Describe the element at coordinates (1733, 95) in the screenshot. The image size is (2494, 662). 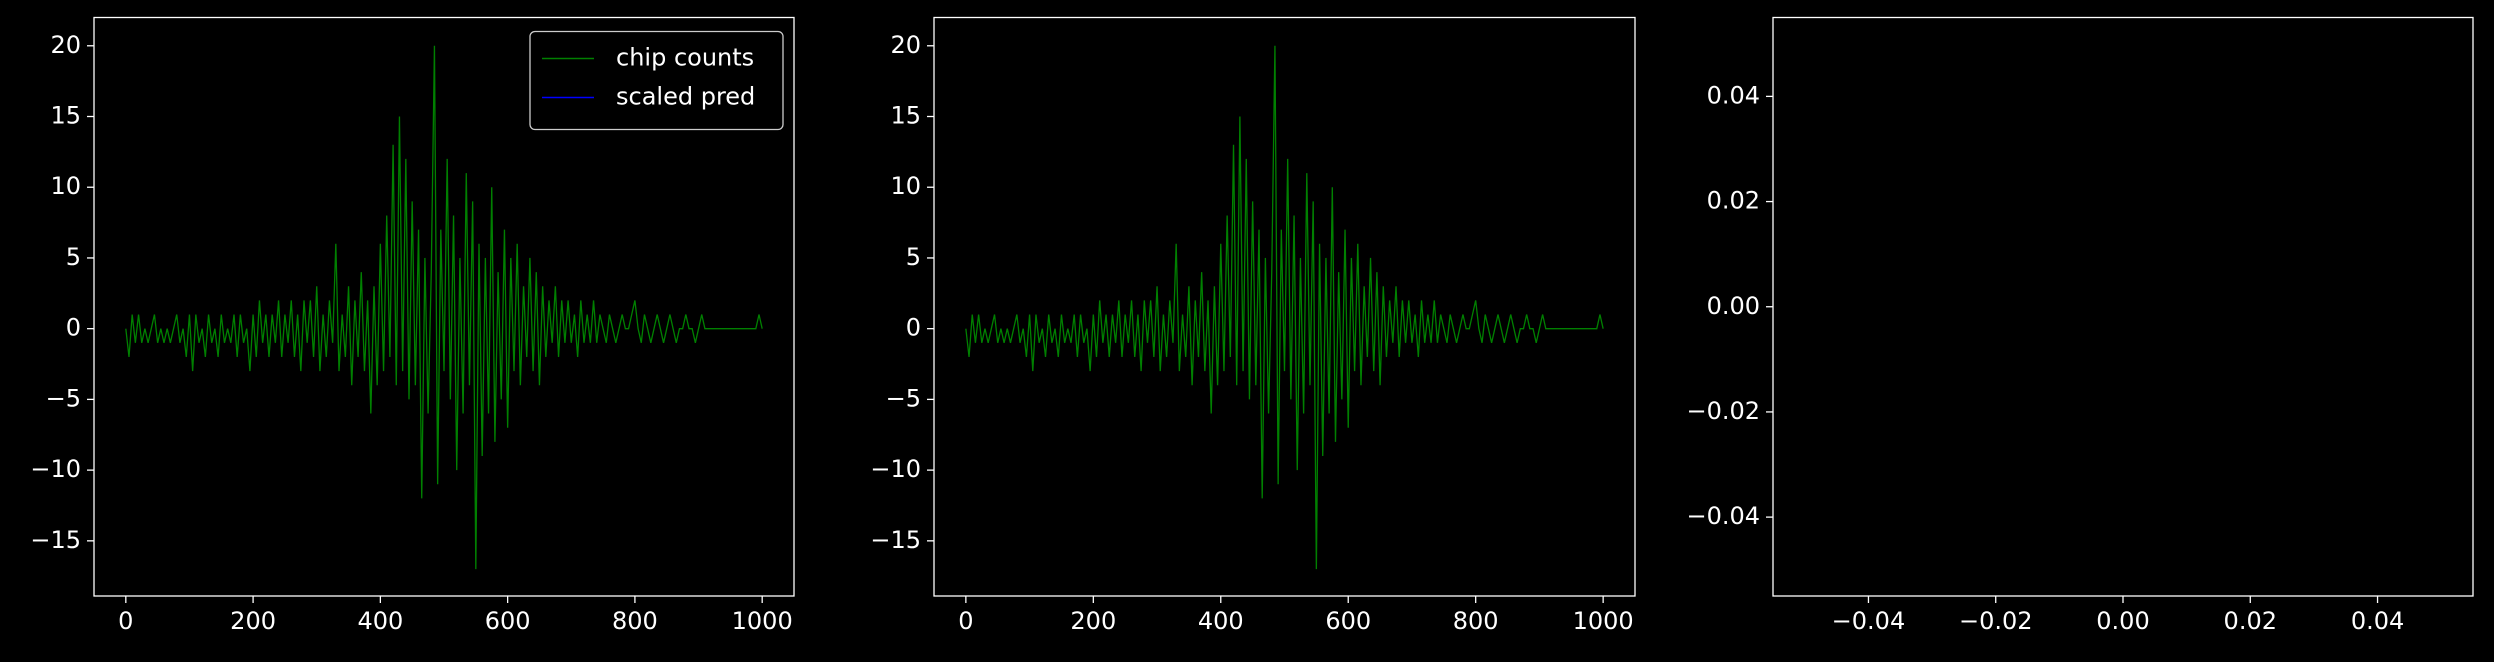
I see `y-tick-label: 0.04` at that location.